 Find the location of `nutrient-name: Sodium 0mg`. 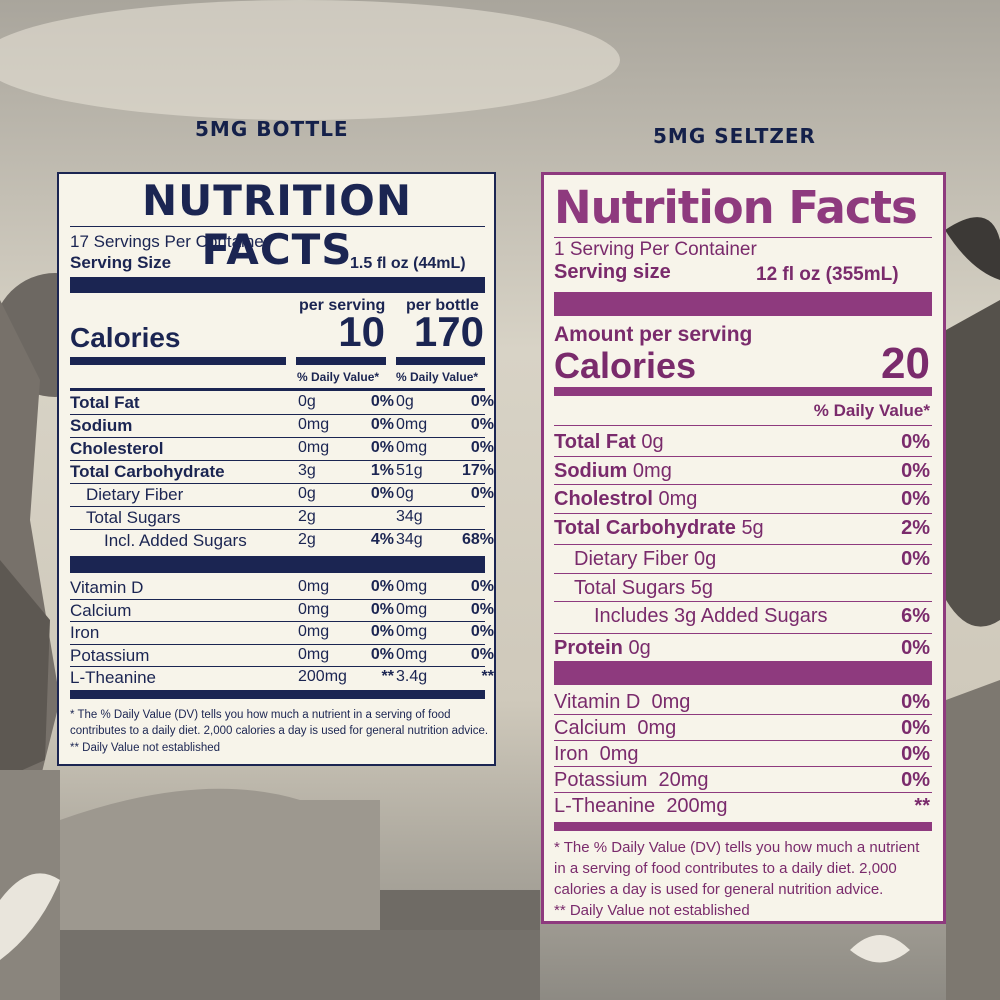

nutrient-name: Sodium 0mg is located at coordinates (613, 471).